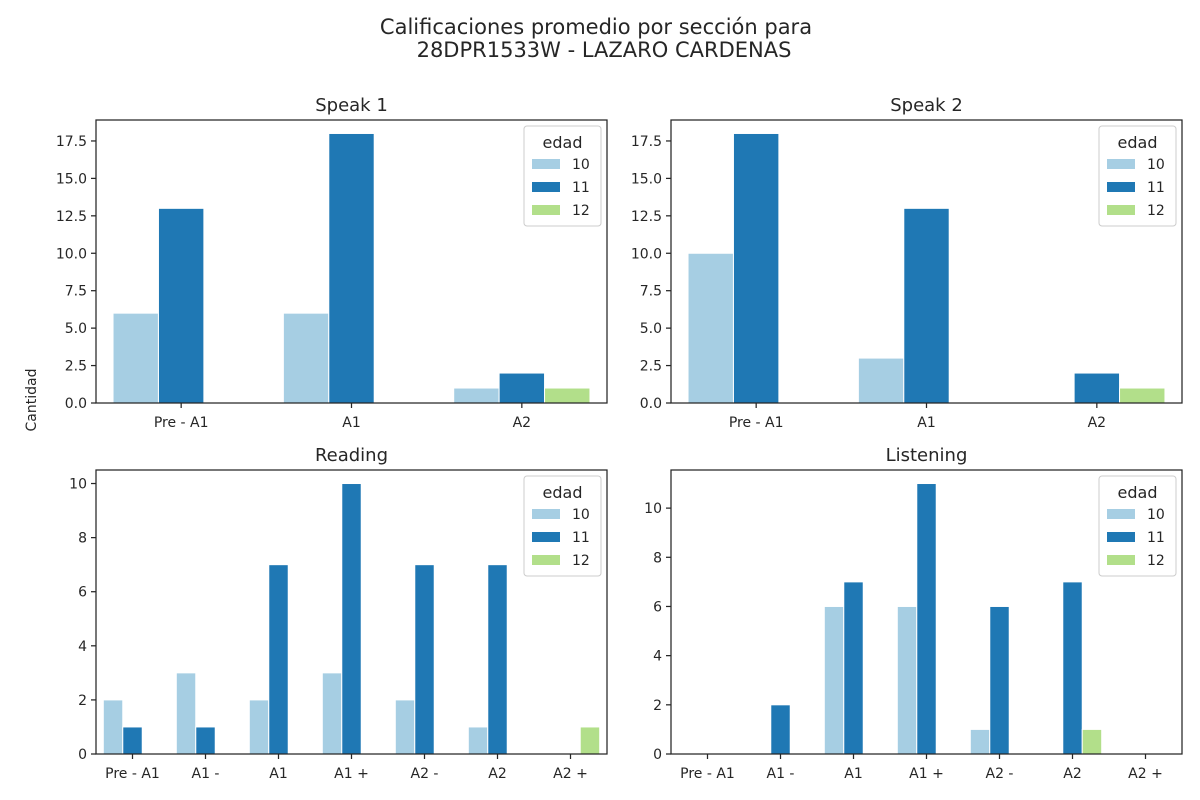 This screenshot has width=1200, height=800. Describe the element at coordinates (563, 142) in the screenshot. I see `legend-title-0: edad` at that location.